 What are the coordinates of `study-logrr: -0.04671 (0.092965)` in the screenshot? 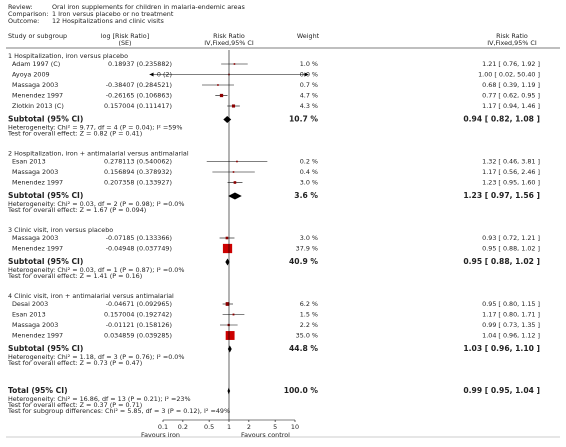 It's located at (139, 304).